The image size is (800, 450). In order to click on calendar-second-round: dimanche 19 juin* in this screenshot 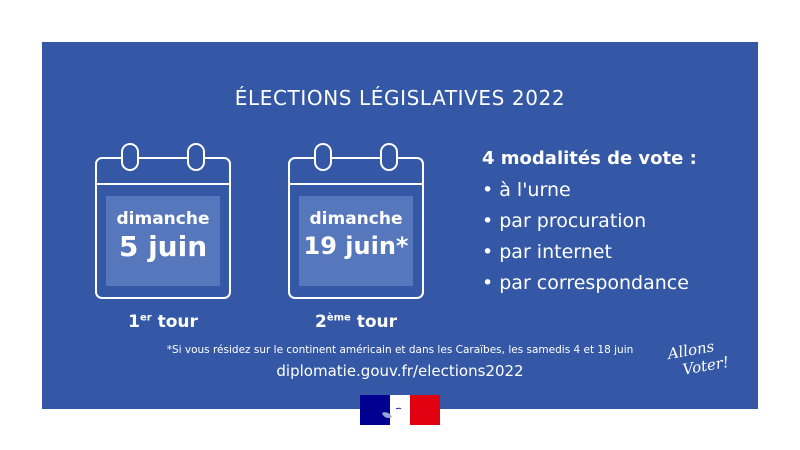, I will do `click(356, 221)`.